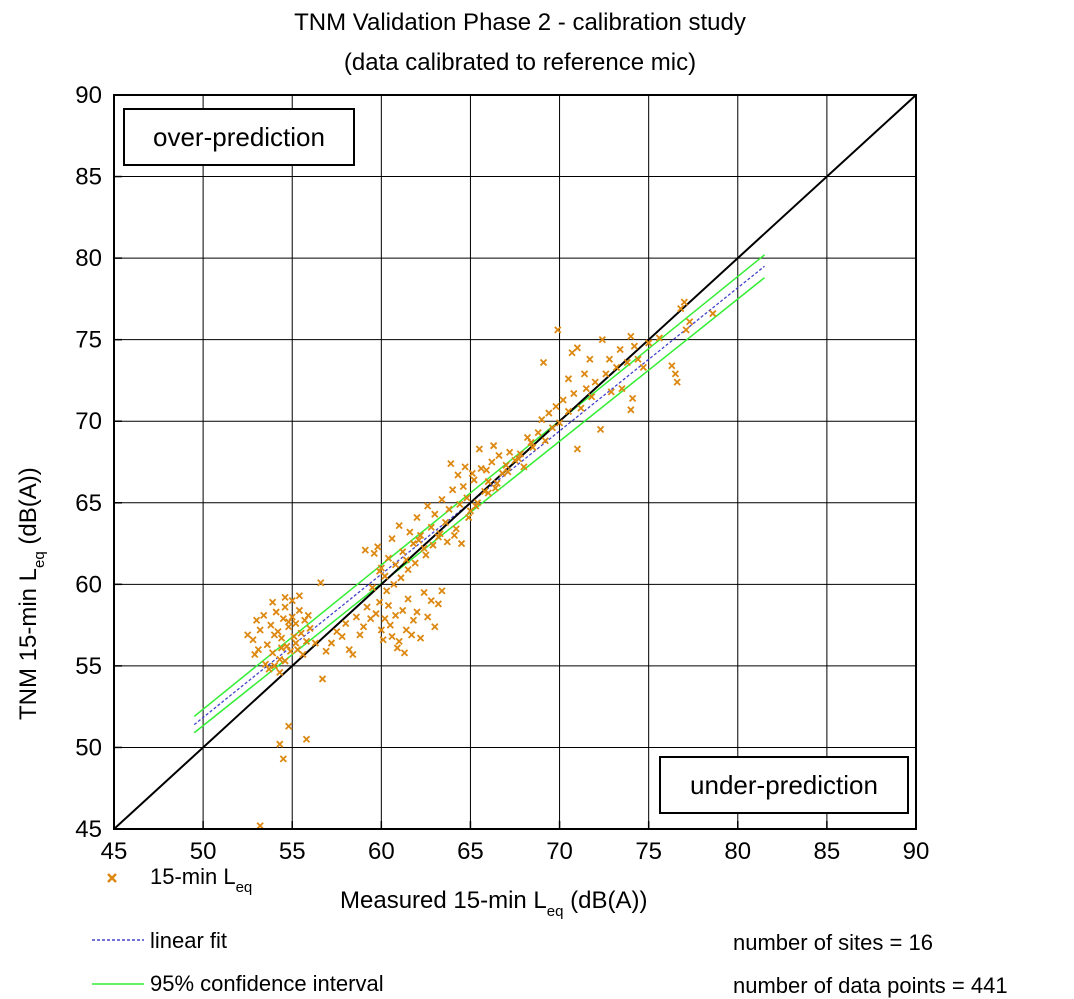 The image size is (1074, 999). Describe the element at coordinates (827, 851) in the screenshot. I see `x-tick-label-85: 85` at that location.